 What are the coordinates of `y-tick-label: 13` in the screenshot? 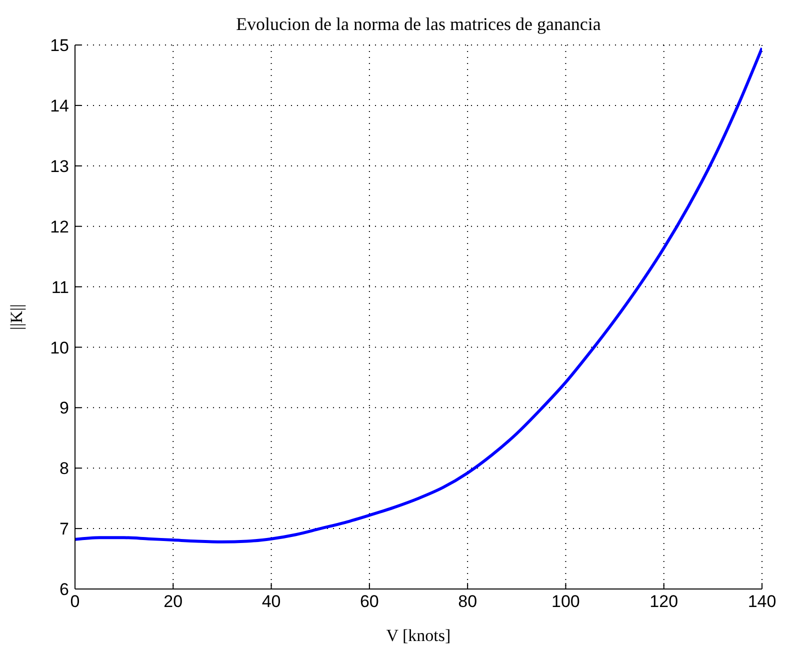 It's located at (59, 166).